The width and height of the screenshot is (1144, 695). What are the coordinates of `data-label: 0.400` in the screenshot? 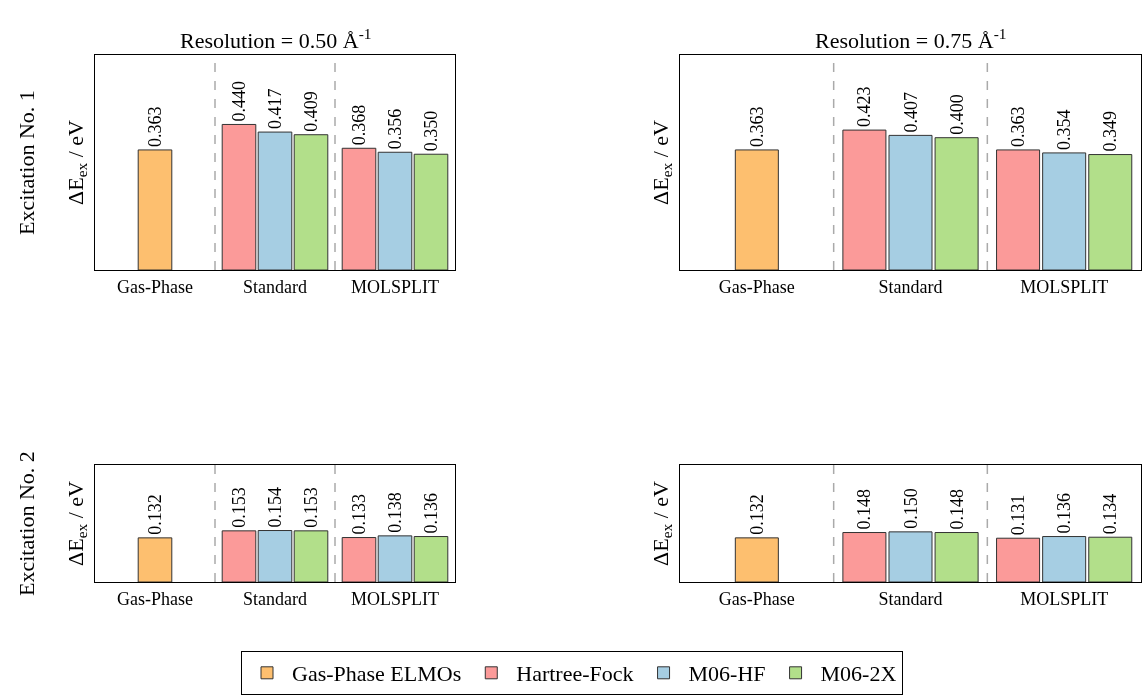 It's located at (956, 114).